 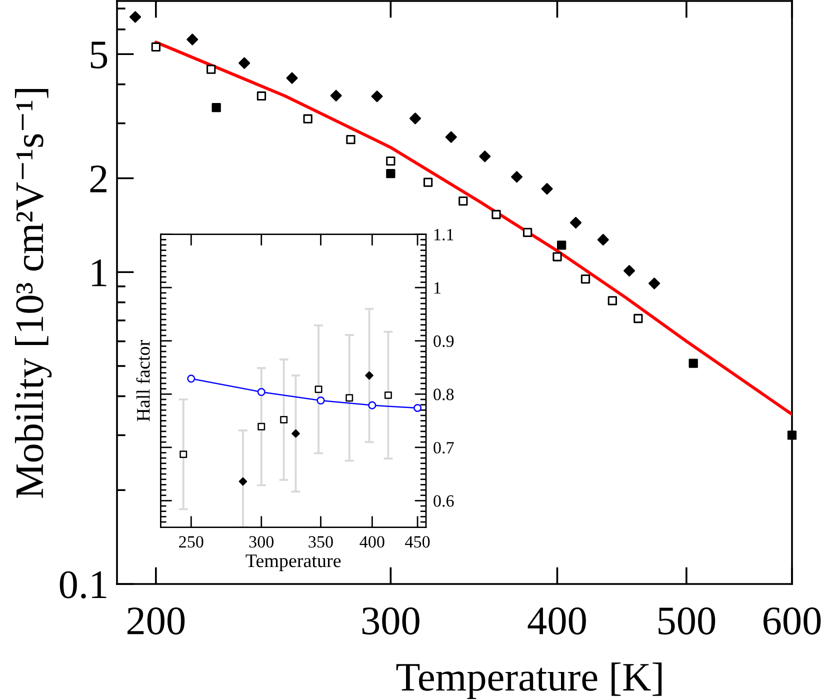 What do you see at coordinates (444, 234) in the screenshot?
I see `y-tick-label: 1.1` at bounding box center [444, 234].